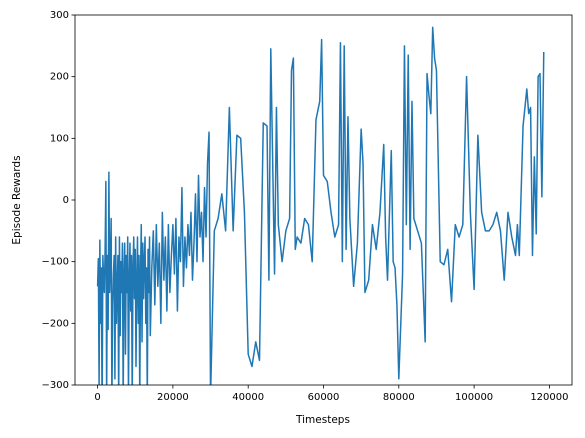 This screenshot has width=585, height=438. What do you see at coordinates (97, 397) in the screenshot?
I see `x-tick-label: 0` at bounding box center [97, 397].